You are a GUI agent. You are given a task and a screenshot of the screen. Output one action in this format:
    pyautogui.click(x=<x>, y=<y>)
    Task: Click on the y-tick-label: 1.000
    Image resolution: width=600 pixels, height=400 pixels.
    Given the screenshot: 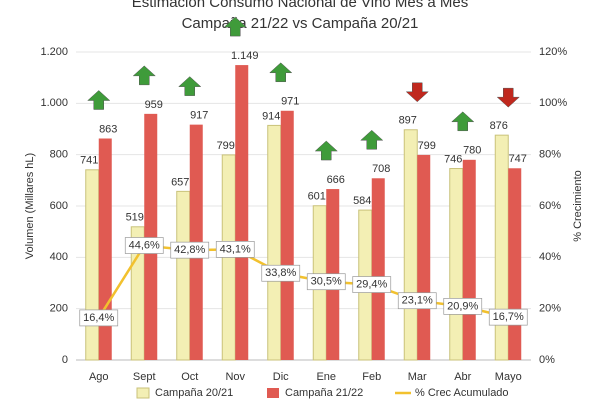 What is the action you would take?
    pyautogui.click(x=54, y=103)
    